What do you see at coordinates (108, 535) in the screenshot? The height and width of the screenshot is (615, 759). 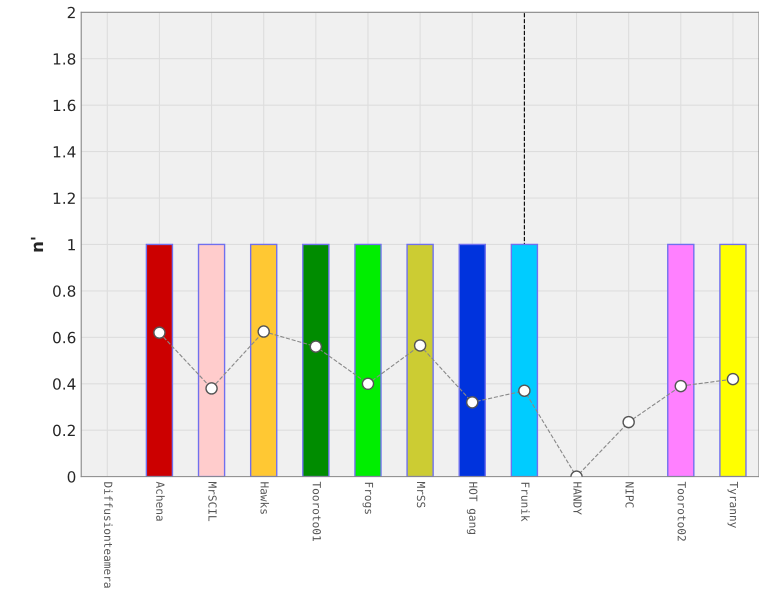 I see `x-tick-label: Diffusionteamera` at bounding box center [108, 535].